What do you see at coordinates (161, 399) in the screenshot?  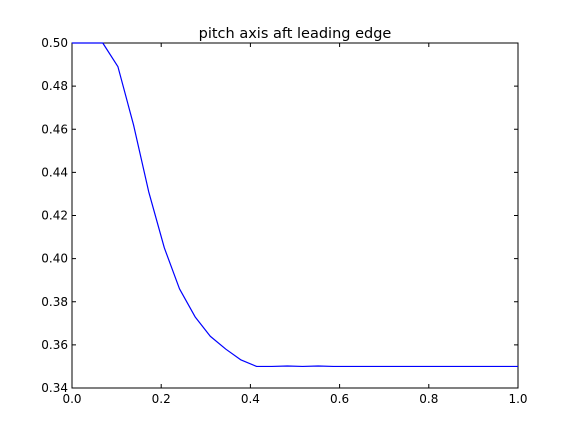 I see `x-tick-label: 0.2` at bounding box center [161, 399].